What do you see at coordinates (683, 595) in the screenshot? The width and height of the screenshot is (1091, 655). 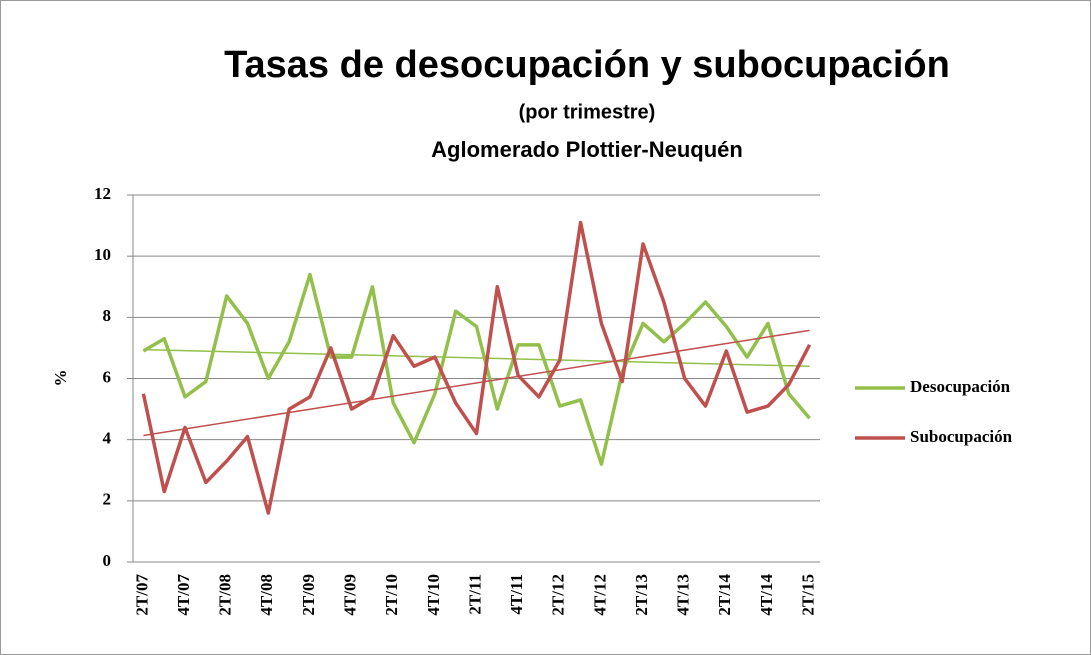 I see `x-tick-label: 4T/13` at bounding box center [683, 595].